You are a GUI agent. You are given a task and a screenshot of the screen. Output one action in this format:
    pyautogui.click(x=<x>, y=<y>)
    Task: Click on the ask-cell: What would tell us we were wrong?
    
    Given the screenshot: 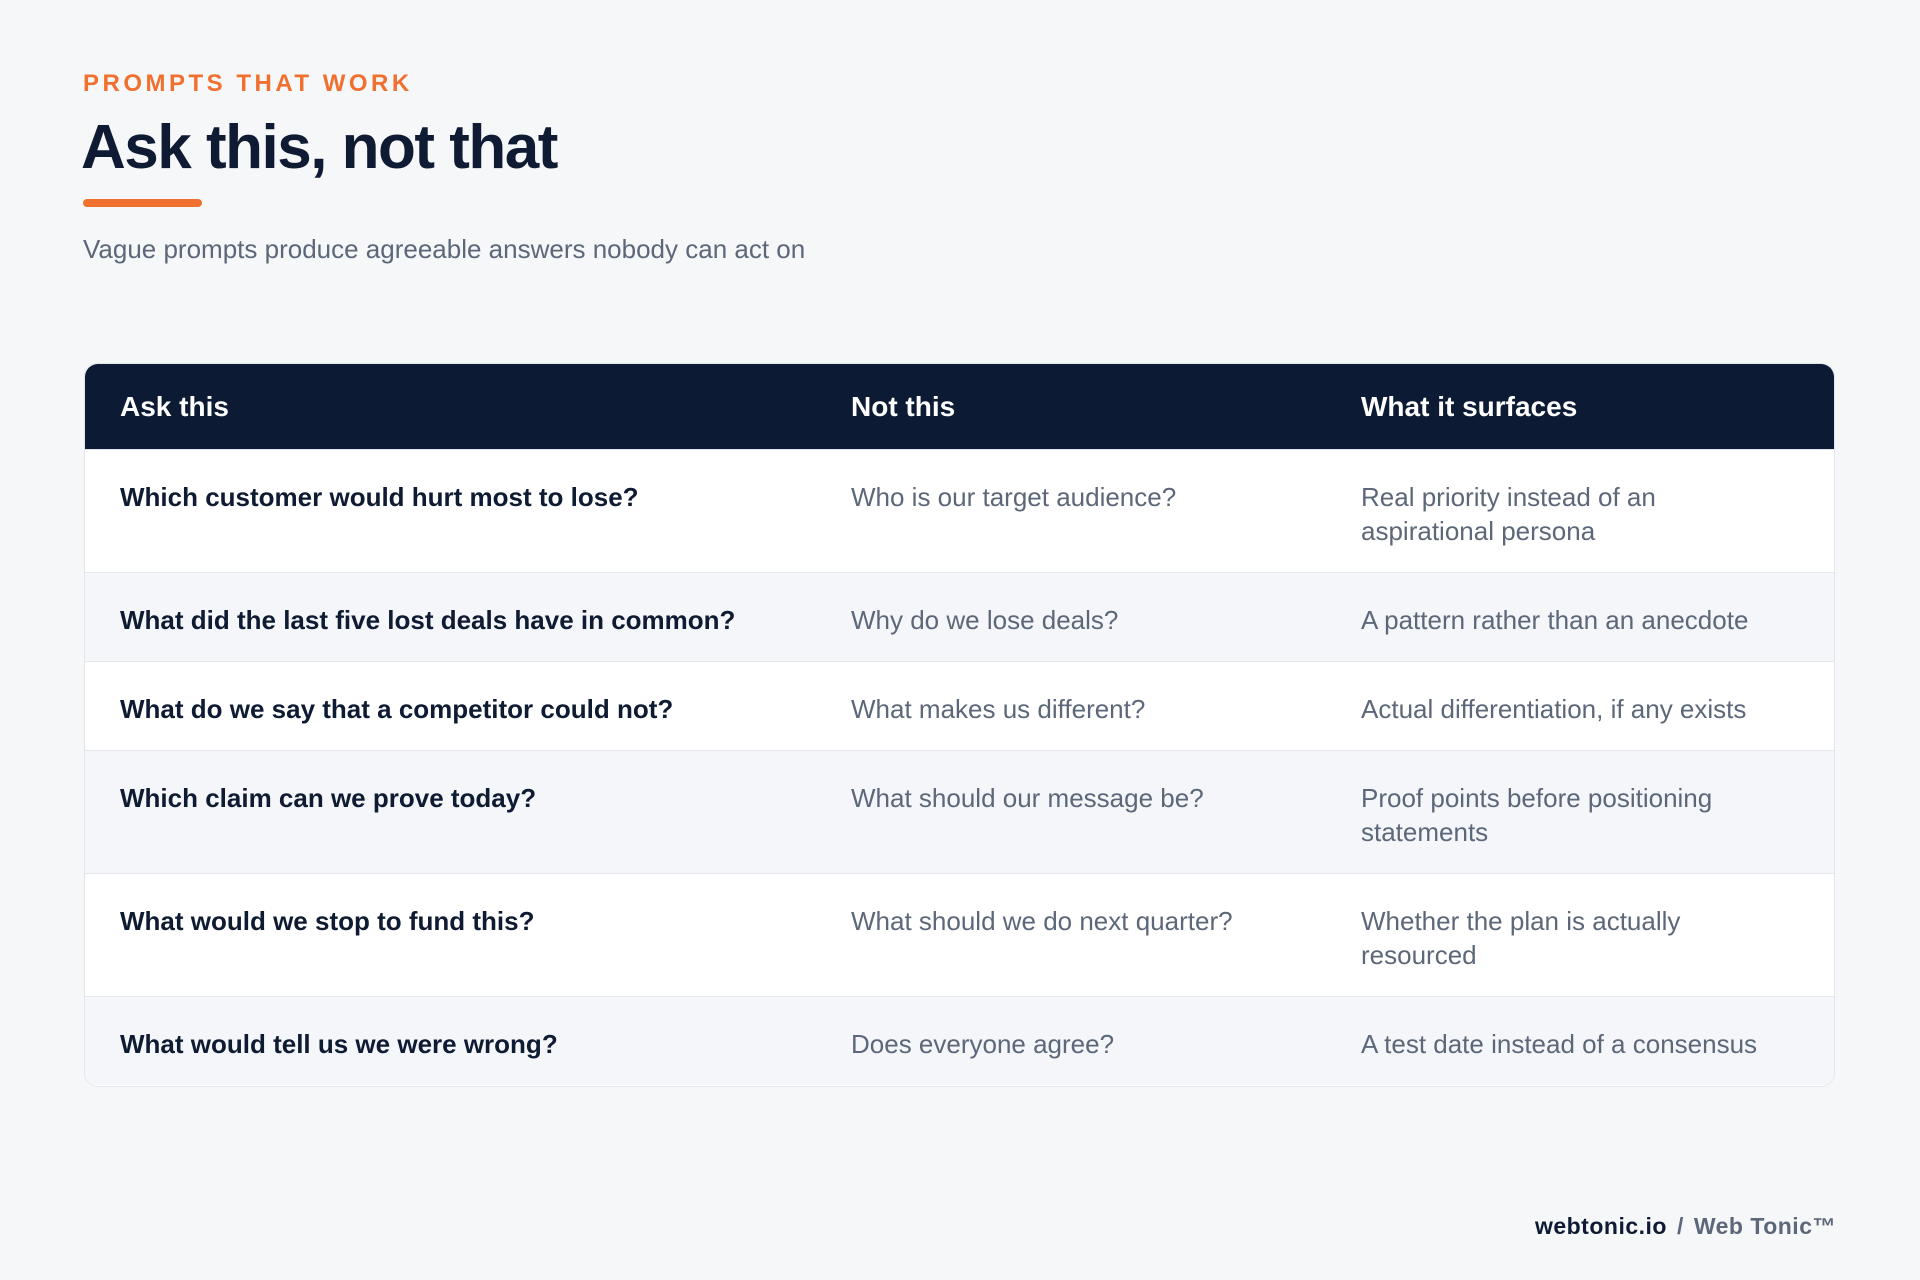 What is the action you would take?
    pyautogui.click(x=339, y=1044)
    